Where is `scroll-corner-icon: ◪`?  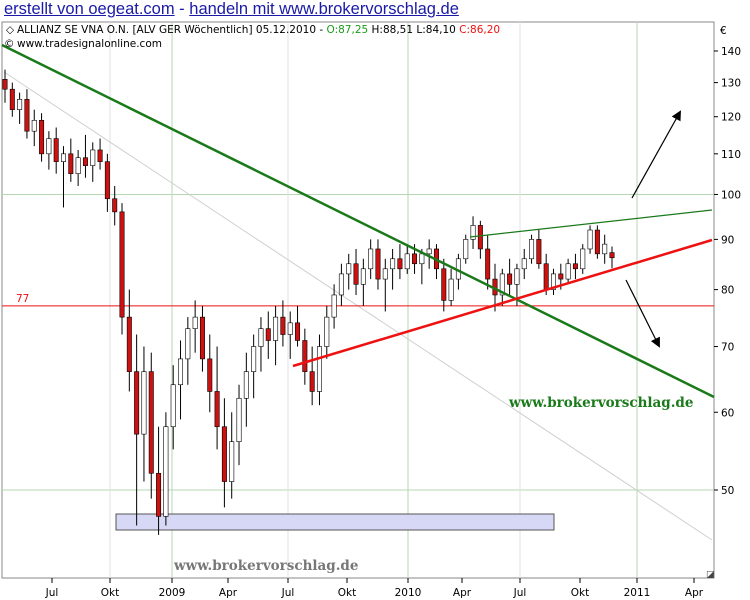
scroll-corner-icon: ◪ is located at coordinates (710, 575).